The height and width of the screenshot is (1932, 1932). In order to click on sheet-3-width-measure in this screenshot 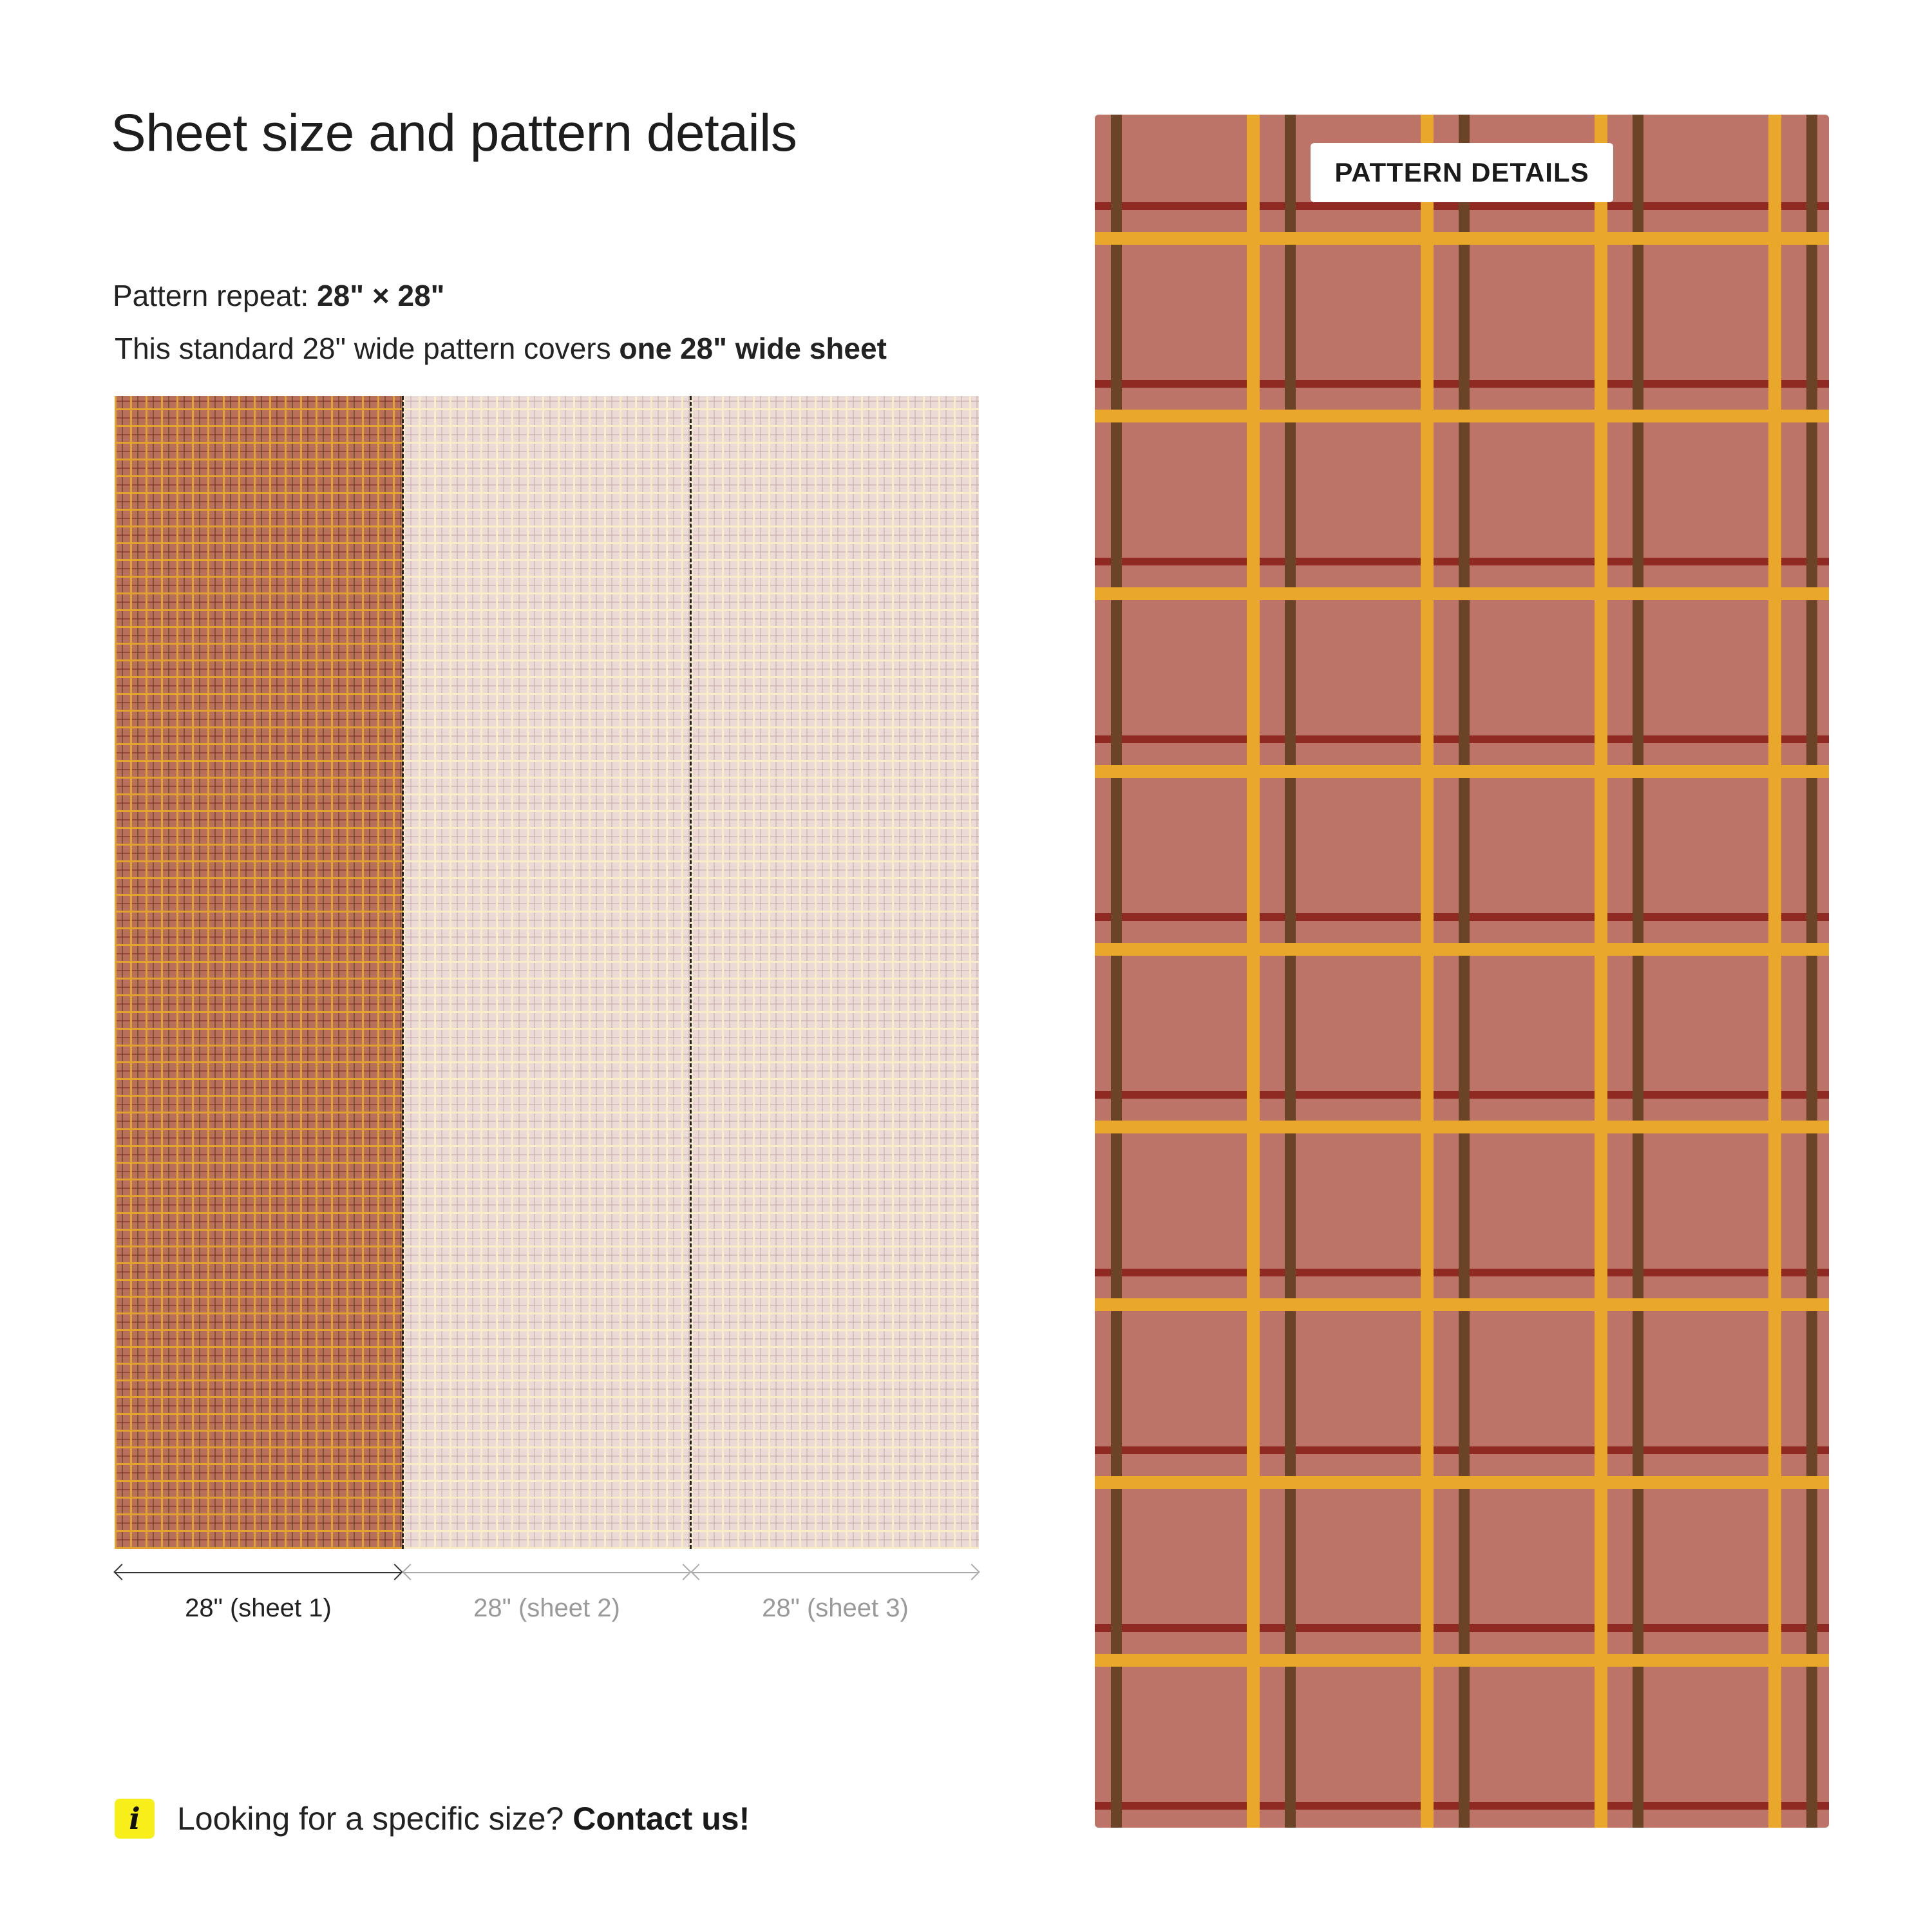, I will do `click(835, 1572)`.